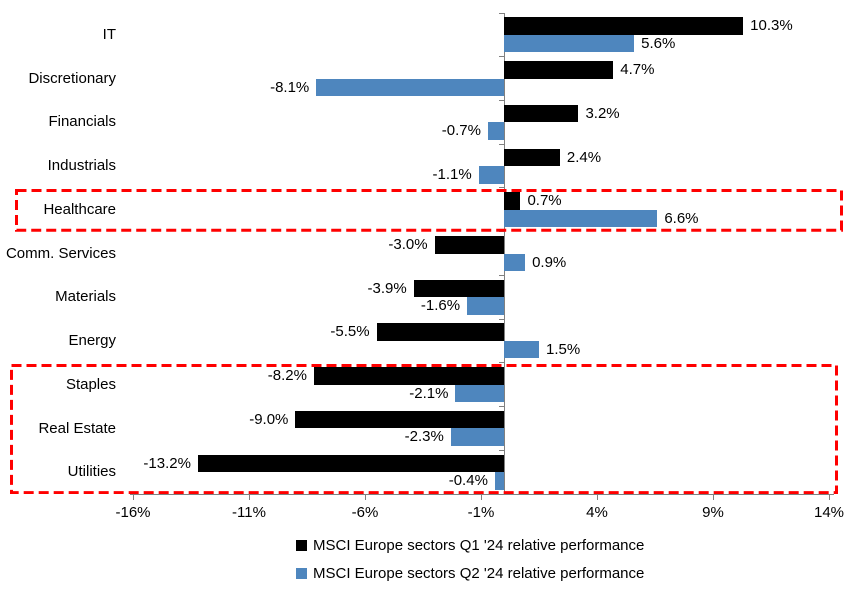 This screenshot has height=601, width=852. Describe the element at coordinates (79, 209) in the screenshot. I see `category-label-healthcare: Healthcare` at that location.